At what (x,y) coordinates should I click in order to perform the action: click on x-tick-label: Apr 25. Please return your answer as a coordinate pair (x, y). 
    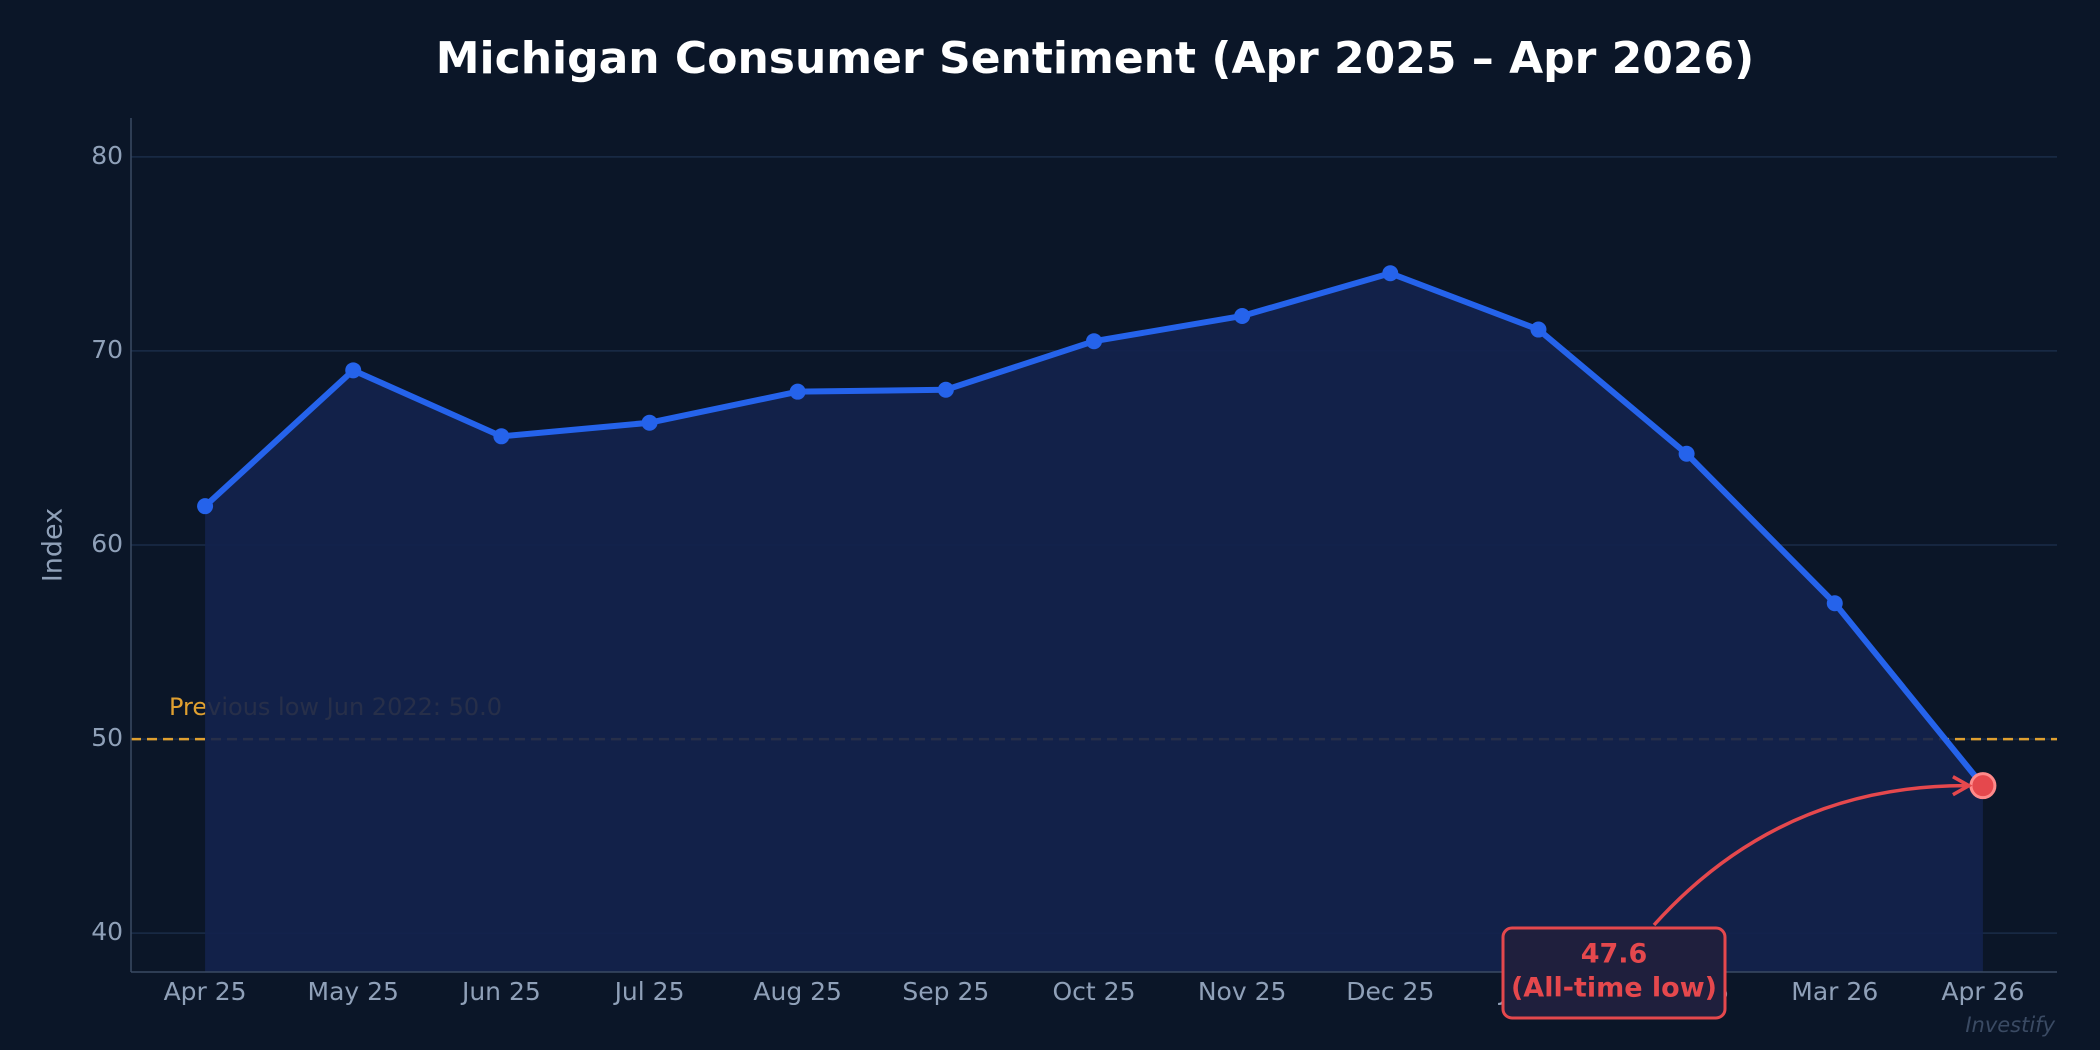
    Looking at the image, I should click on (205, 991).